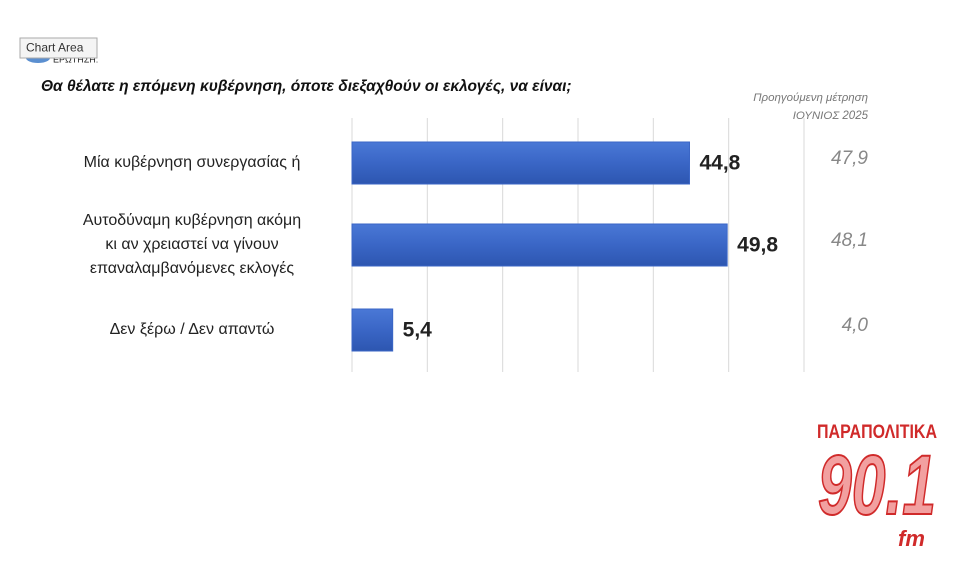 The height and width of the screenshot is (565, 960). Describe the element at coordinates (75, 59) in the screenshot. I see `question-label: ΕΡΩΤΗΣΗ:` at that location.